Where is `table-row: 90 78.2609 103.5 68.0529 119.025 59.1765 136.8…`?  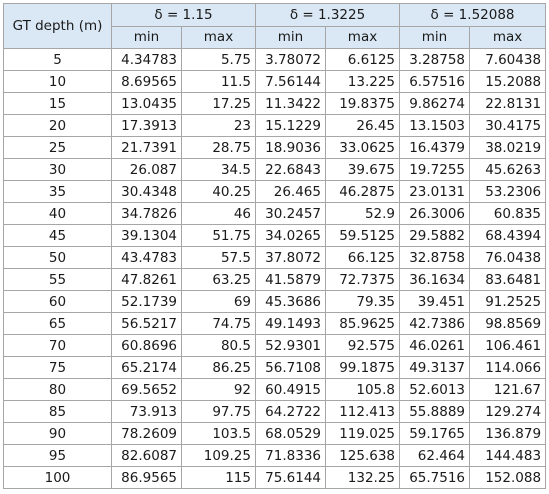 table-row: 90 78.2609 103.5 68.0529 119.025 59.1765 136.8… is located at coordinates (275, 433).